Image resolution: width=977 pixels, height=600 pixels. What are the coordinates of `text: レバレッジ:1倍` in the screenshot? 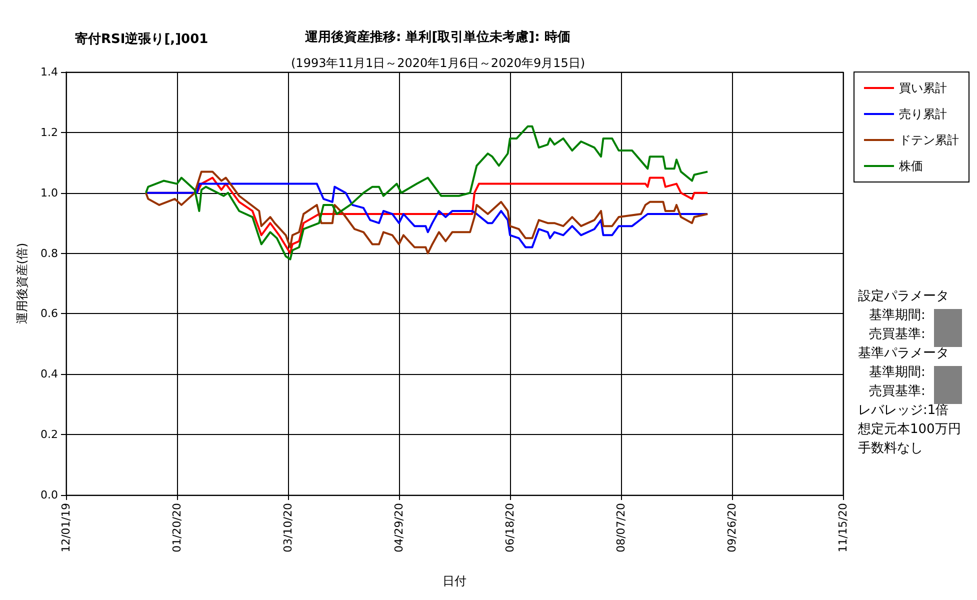 It's located at (903, 410).